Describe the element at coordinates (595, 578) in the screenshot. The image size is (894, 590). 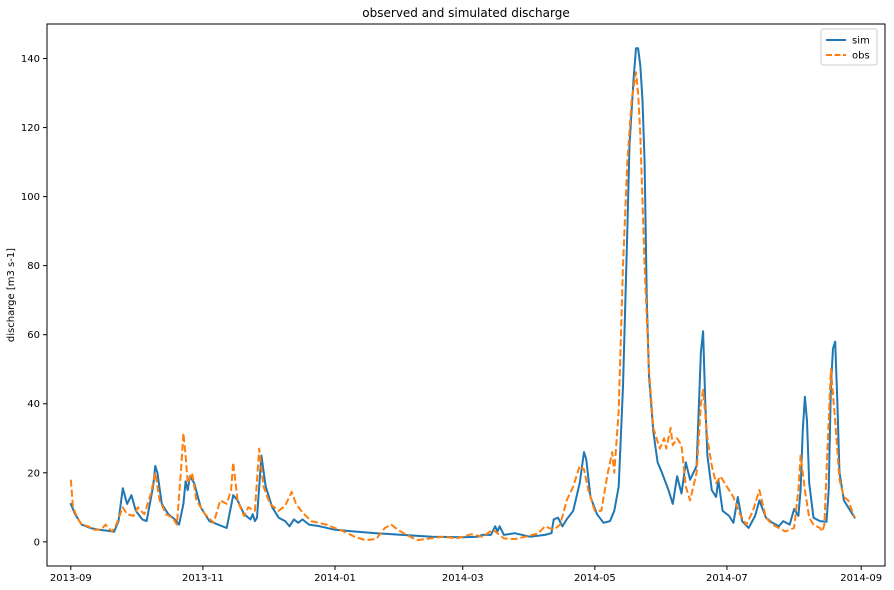
I see `x-tick-label: 2014-05` at that location.